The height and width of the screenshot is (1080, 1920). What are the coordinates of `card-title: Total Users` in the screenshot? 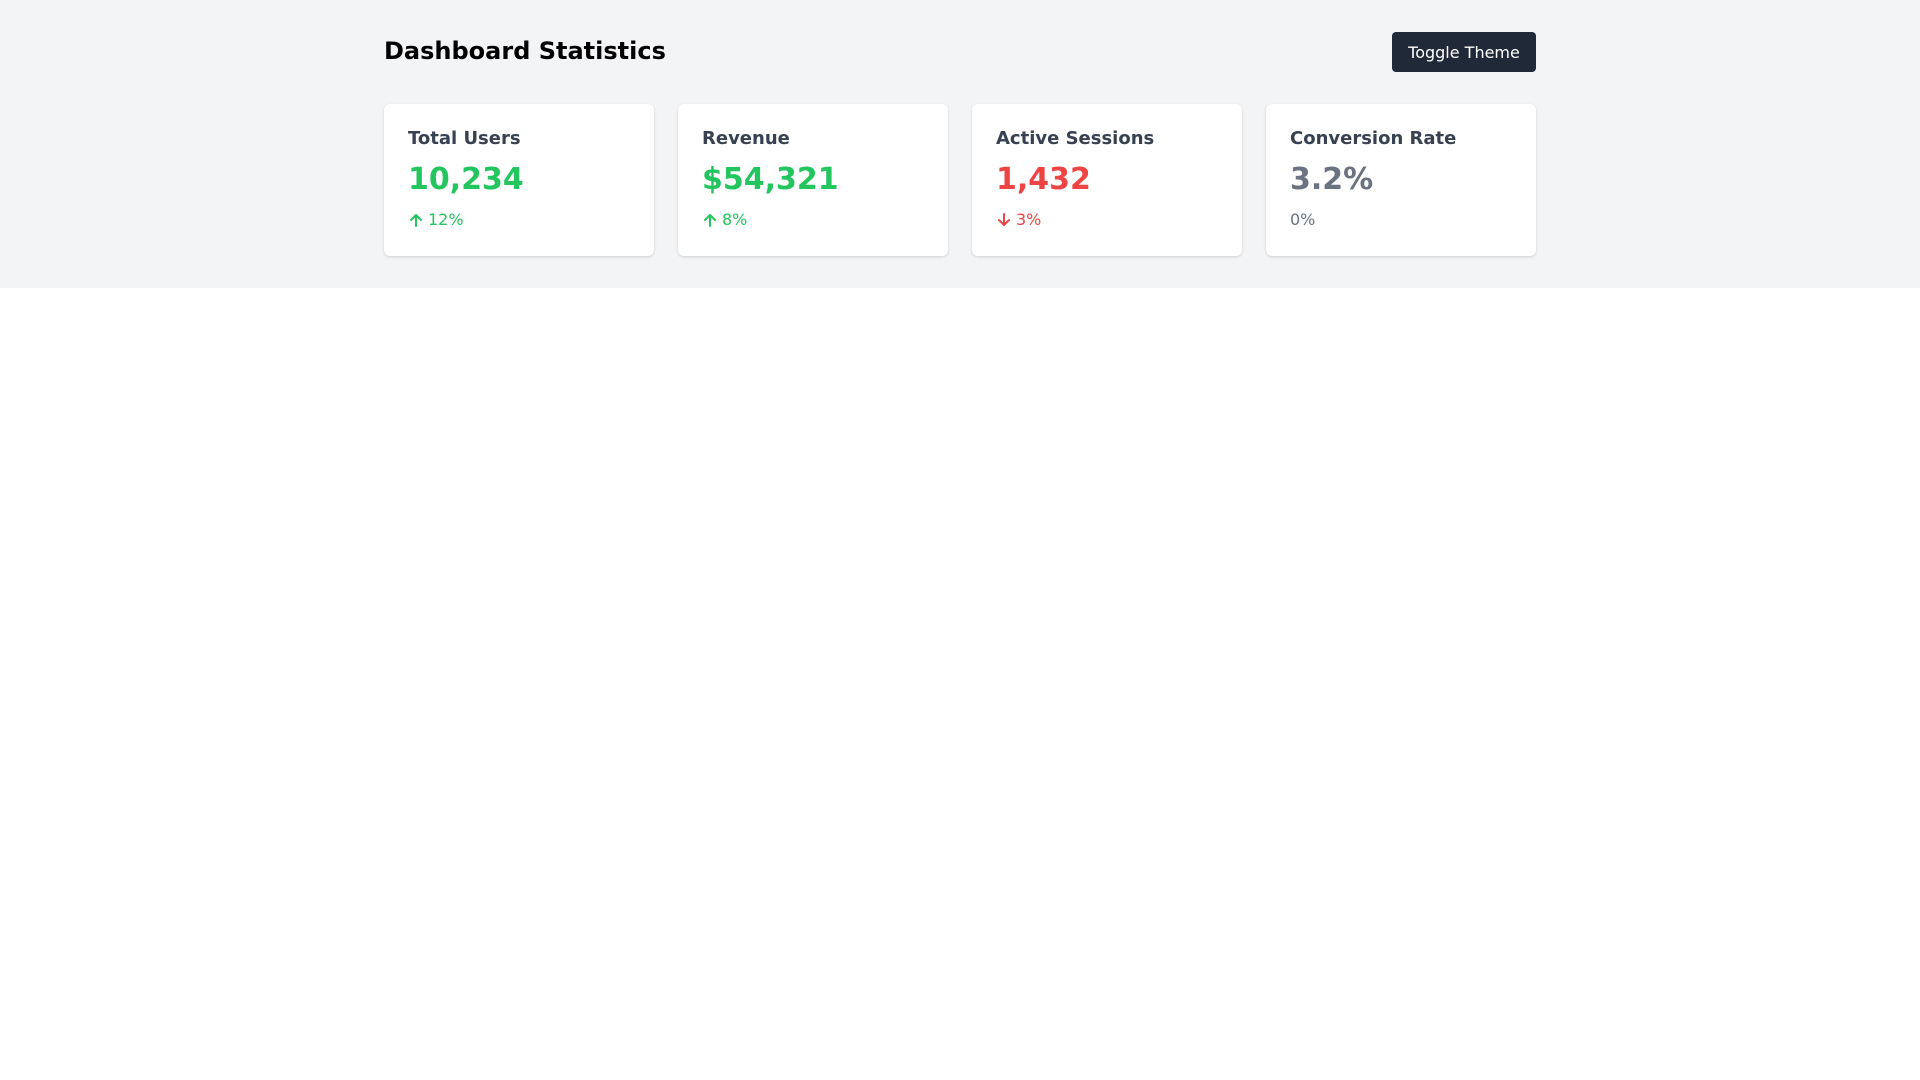 It's located at (464, 138).